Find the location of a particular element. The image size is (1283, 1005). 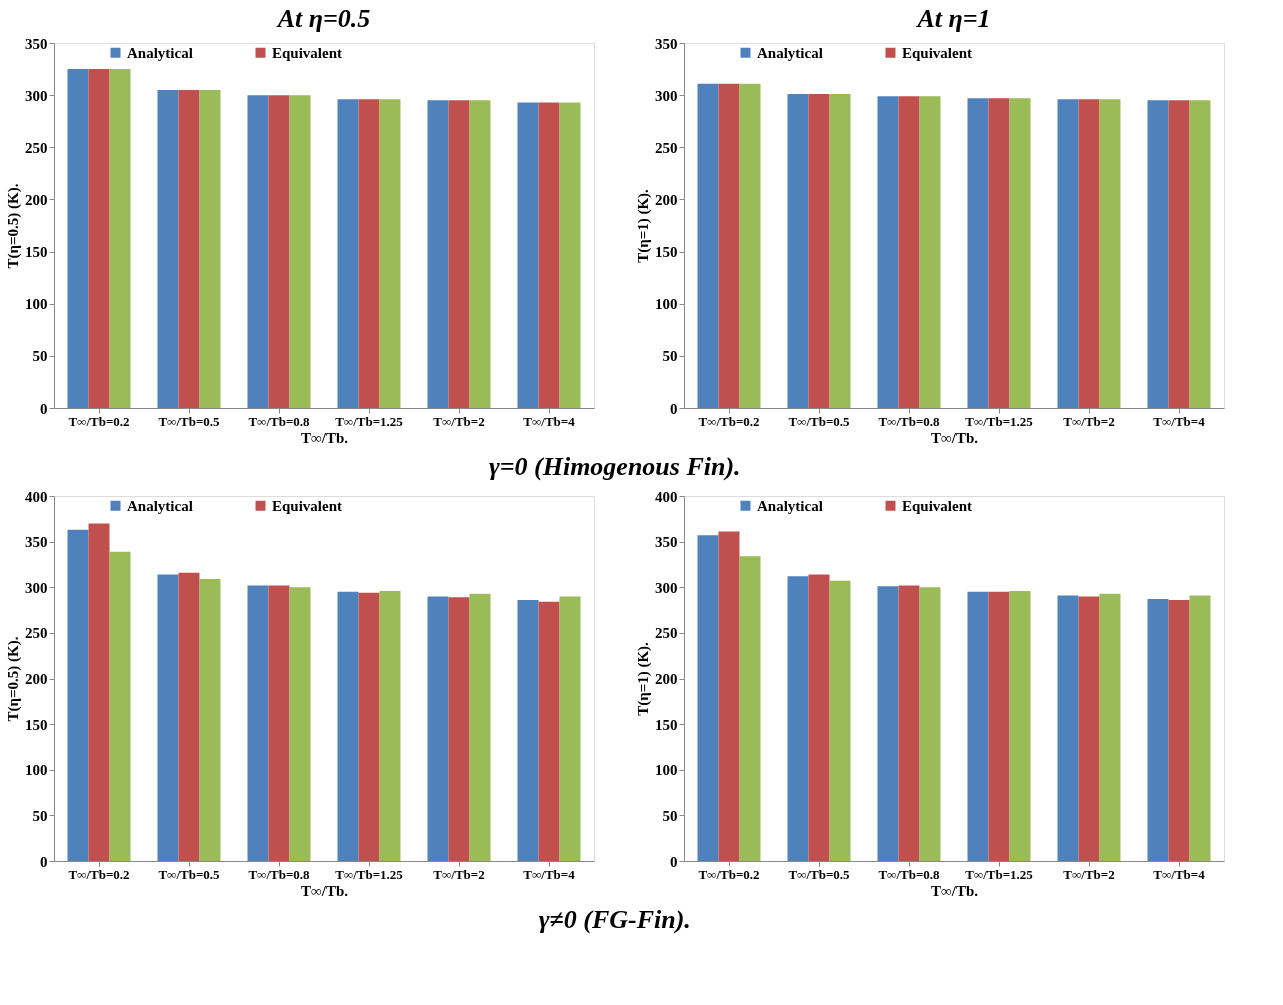

text: γ=0 (Himogenous Fin). is located at coordinates (614, 466).